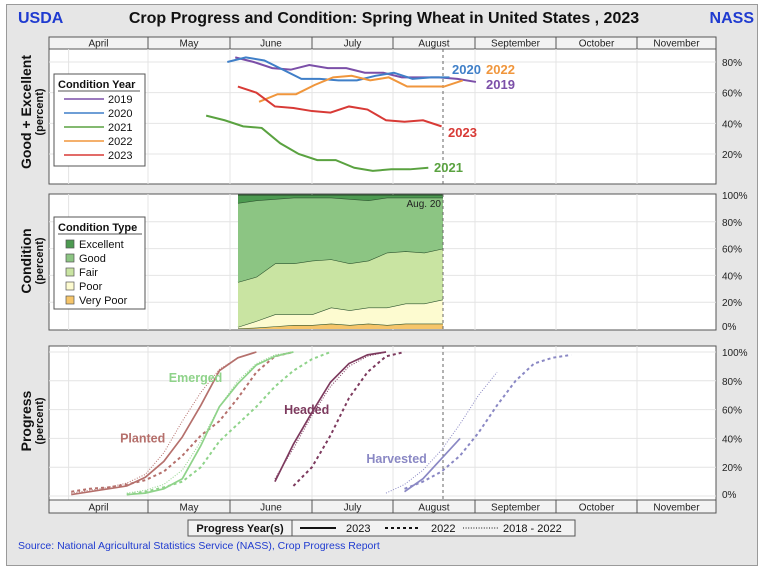 This screenshot has height=574, width=768. What do you see at coordinates (142, 439) in the screenshot?
I see `stage-label-planted: Planted` at bounding box center [142, 439].